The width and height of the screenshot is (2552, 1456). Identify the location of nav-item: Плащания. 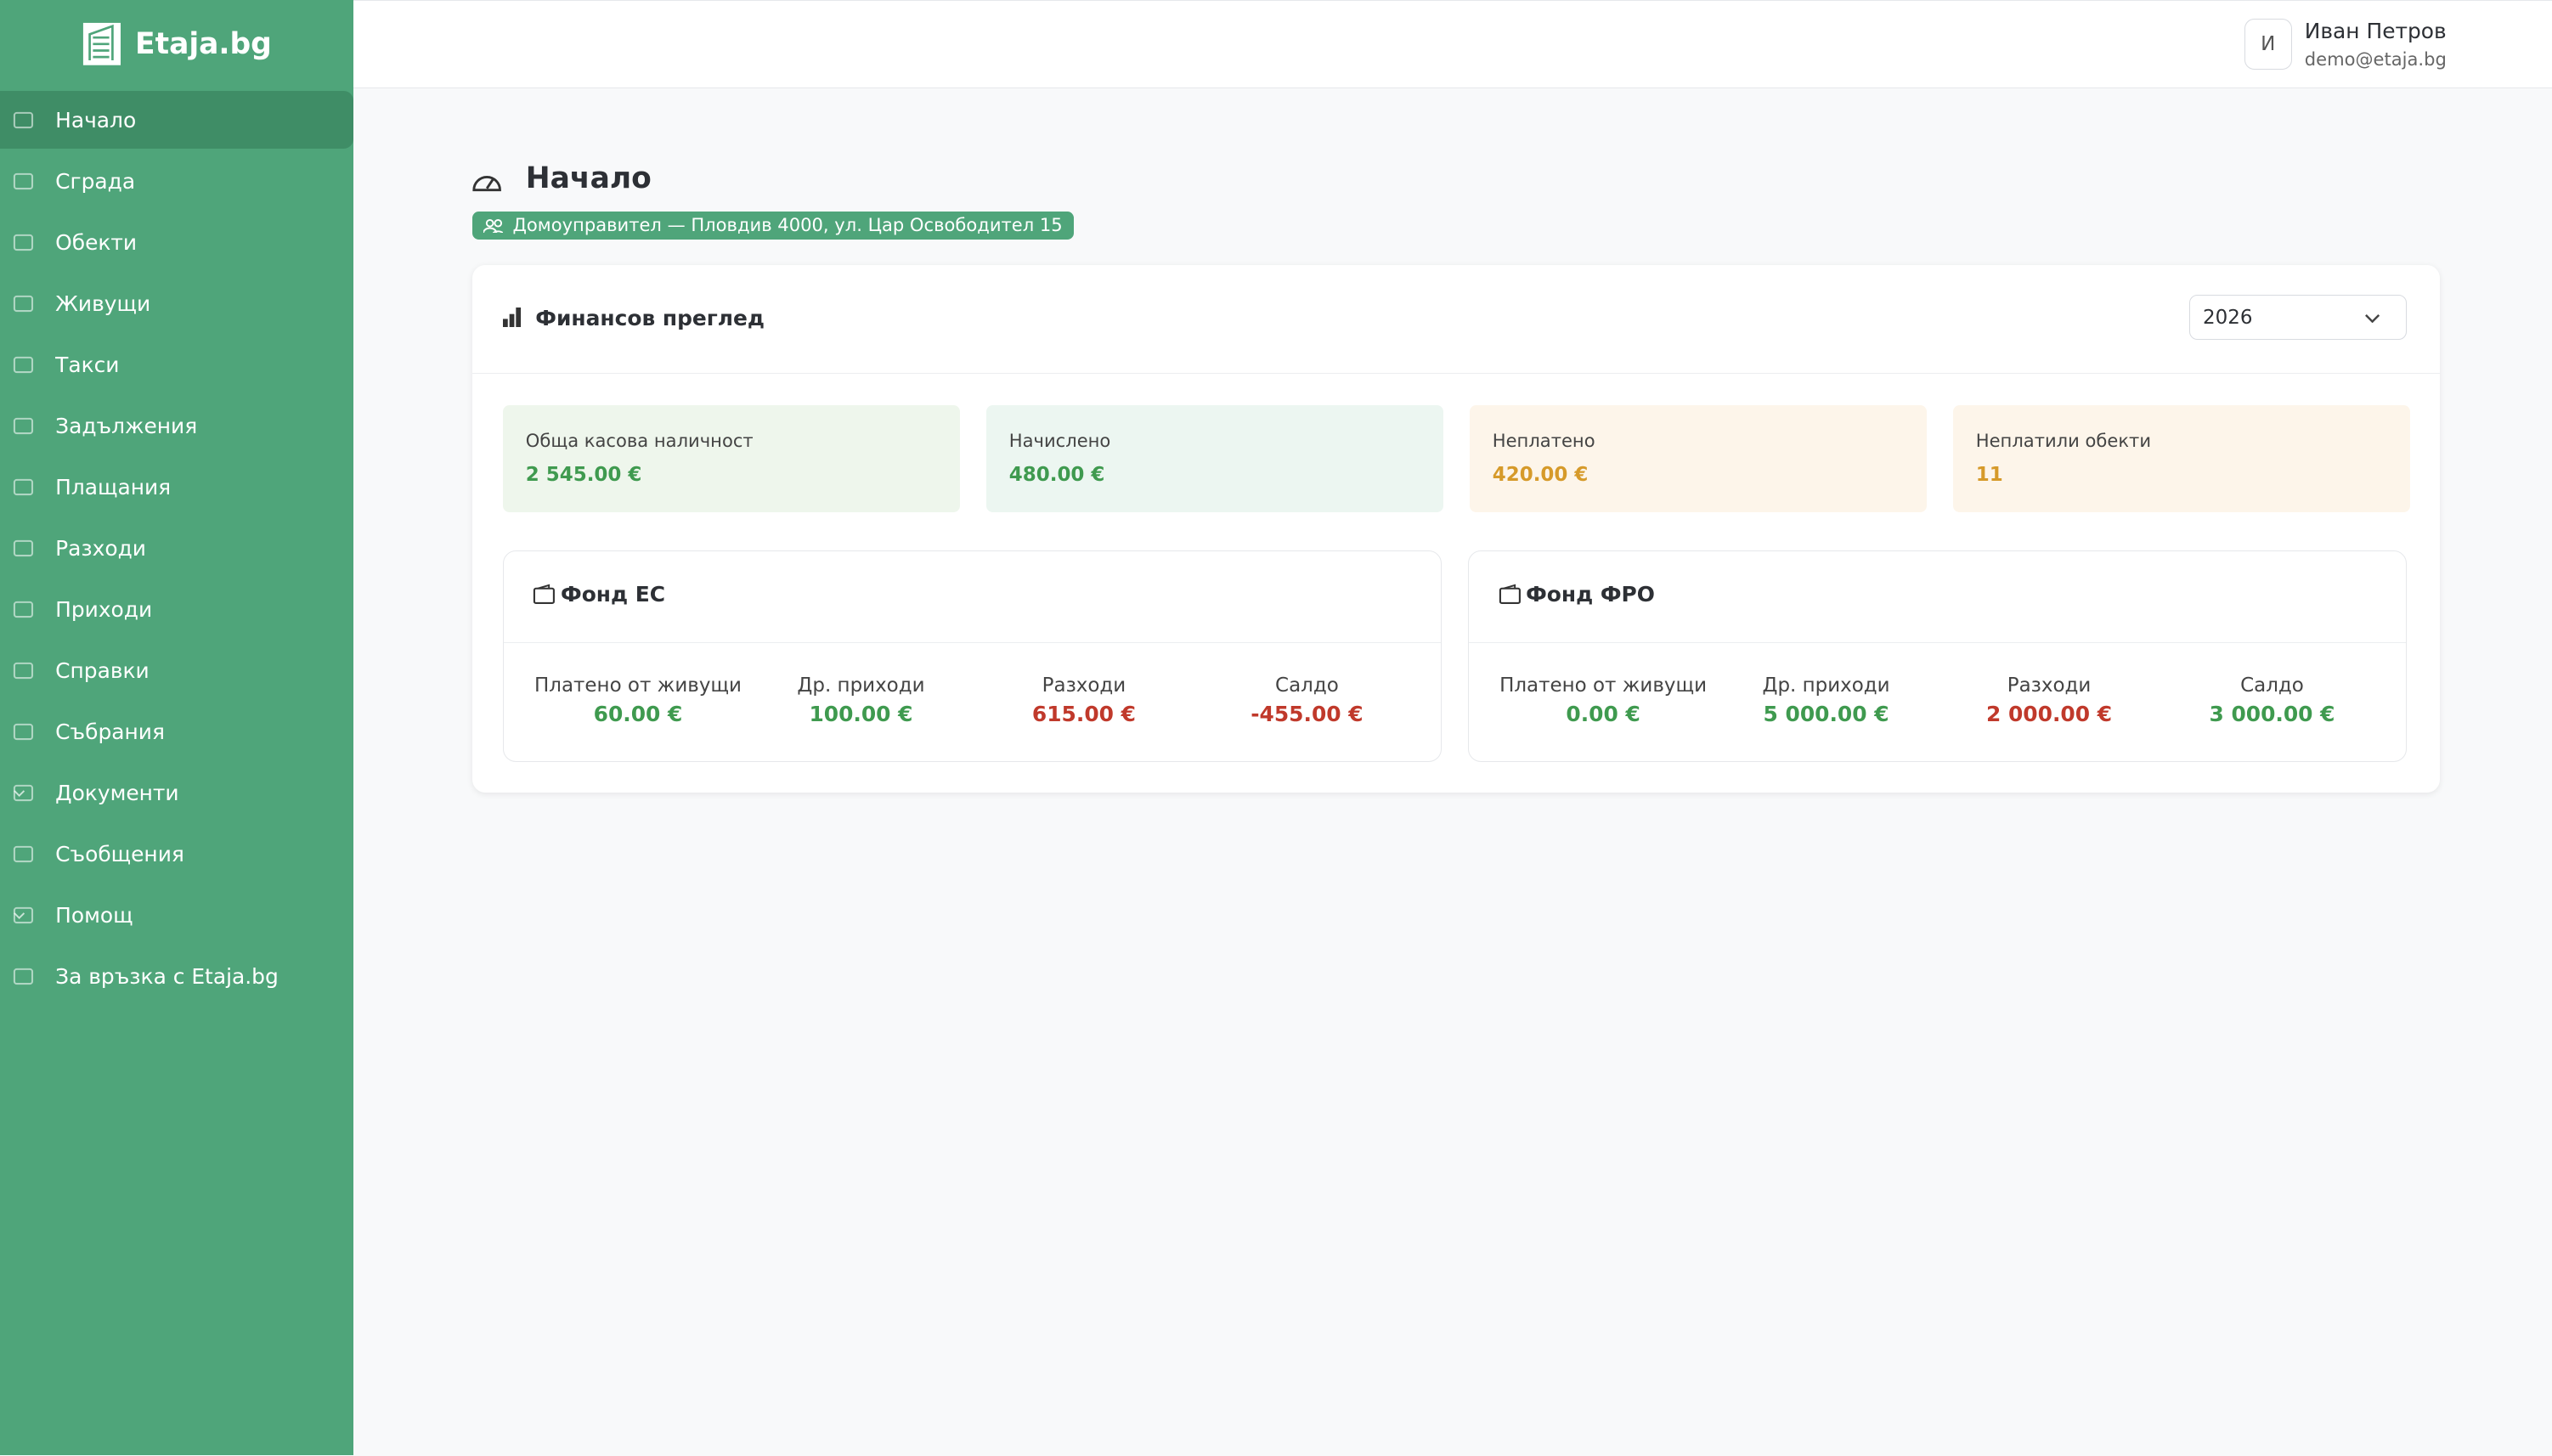
(176, 487).